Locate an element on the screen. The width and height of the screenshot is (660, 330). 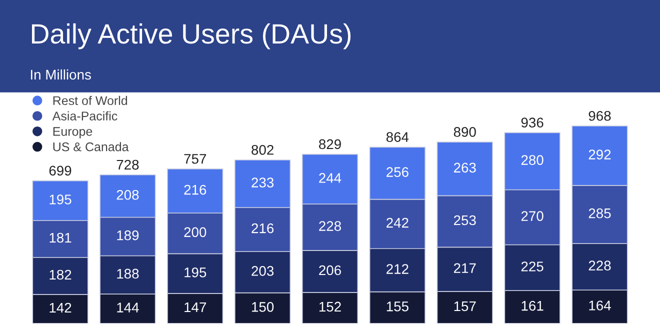
data-label: 144 is located at coordinates (128, 307).